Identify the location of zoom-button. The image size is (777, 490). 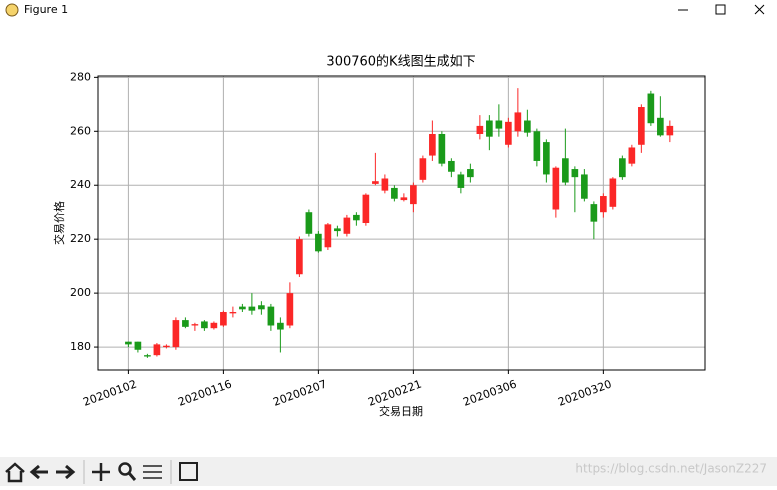
(125, 469).